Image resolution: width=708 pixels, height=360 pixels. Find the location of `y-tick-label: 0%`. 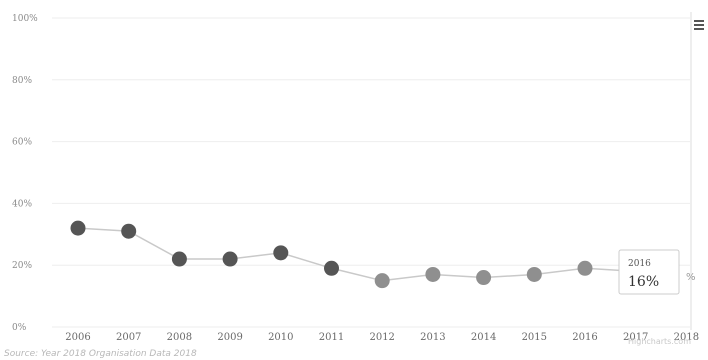

y-tick-label: 0% is located at coordinates (19, 328).